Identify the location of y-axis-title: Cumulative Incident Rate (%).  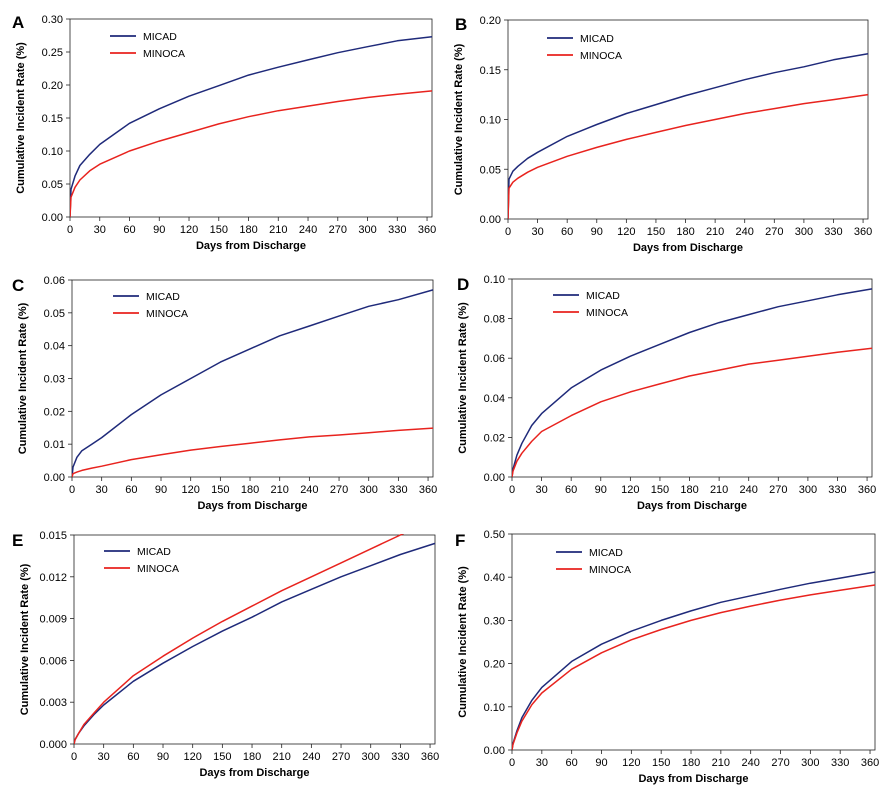
(25, 639).